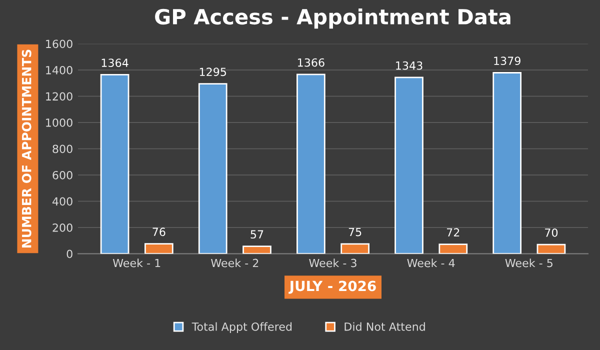 The image size is (600, 350). What do you see at coordinates (69, 254) in the screenshot?
I see `y-tick-label: 0` at bounding box center [69, 254].